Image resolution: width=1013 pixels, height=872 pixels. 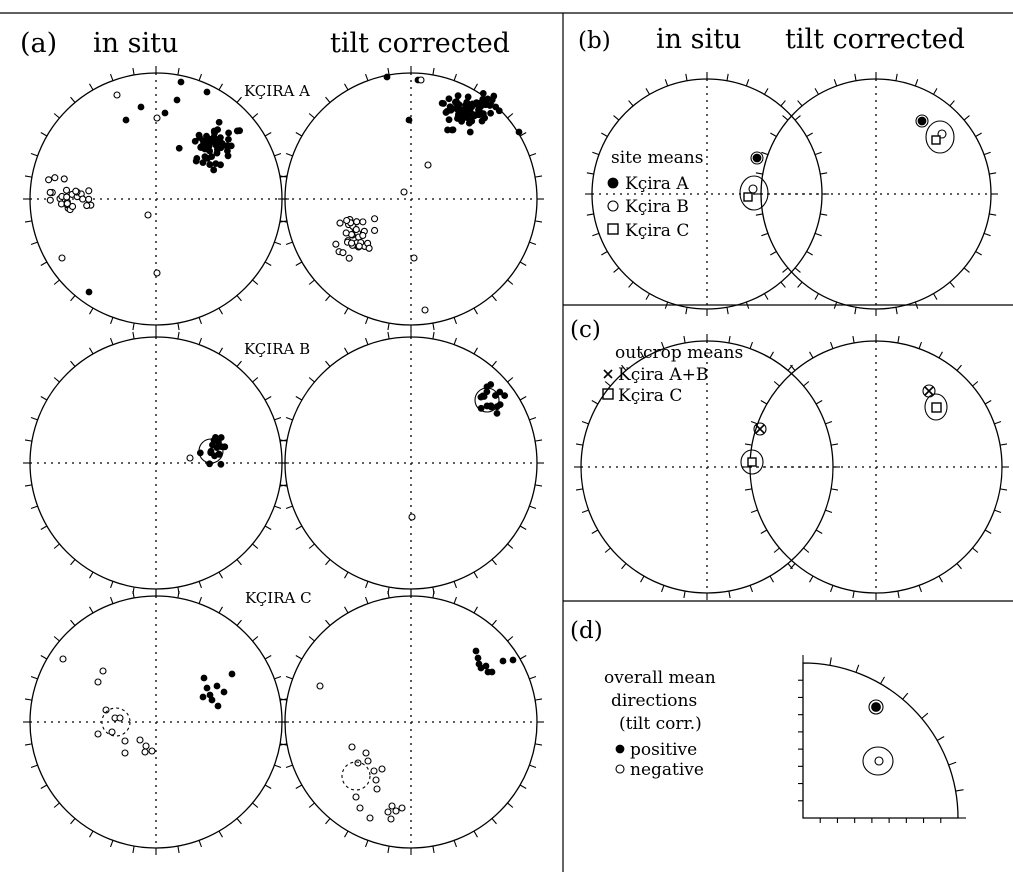 What do you see at coordinates (278, 598) in the screenshot?
I see `site-label-kcira-c: KÇIRA C` at bounding box center [278, 598].